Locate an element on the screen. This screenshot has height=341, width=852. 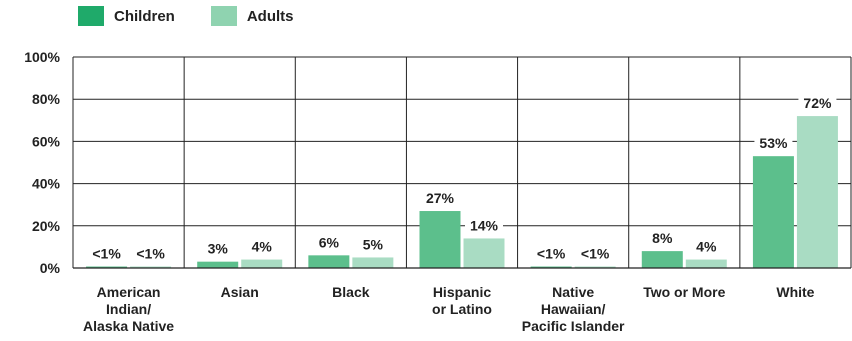
data-label: 3% is located at coordinates (218, 249).